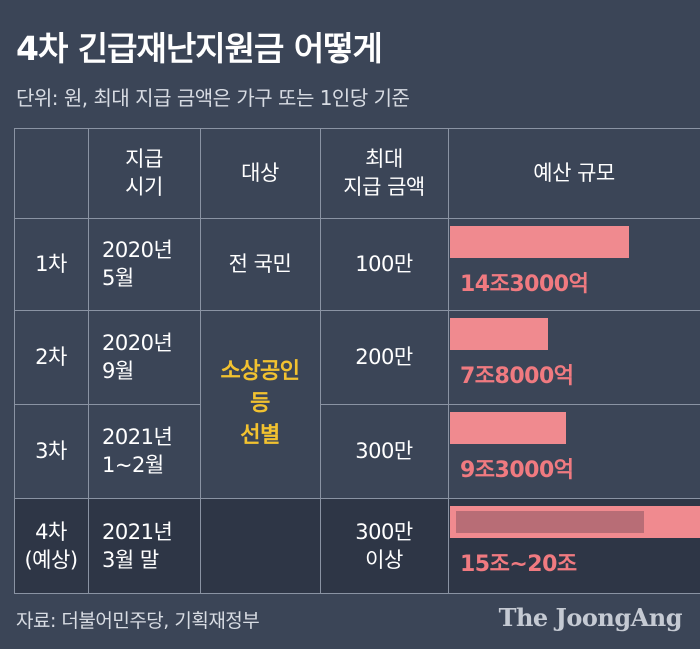 The width and height of the screenshot is (700, 649). What do you see at coordinates (260, 264) in the screenshot?
I see `row-target-all: 전 국민` at bounding box center [260, 264].